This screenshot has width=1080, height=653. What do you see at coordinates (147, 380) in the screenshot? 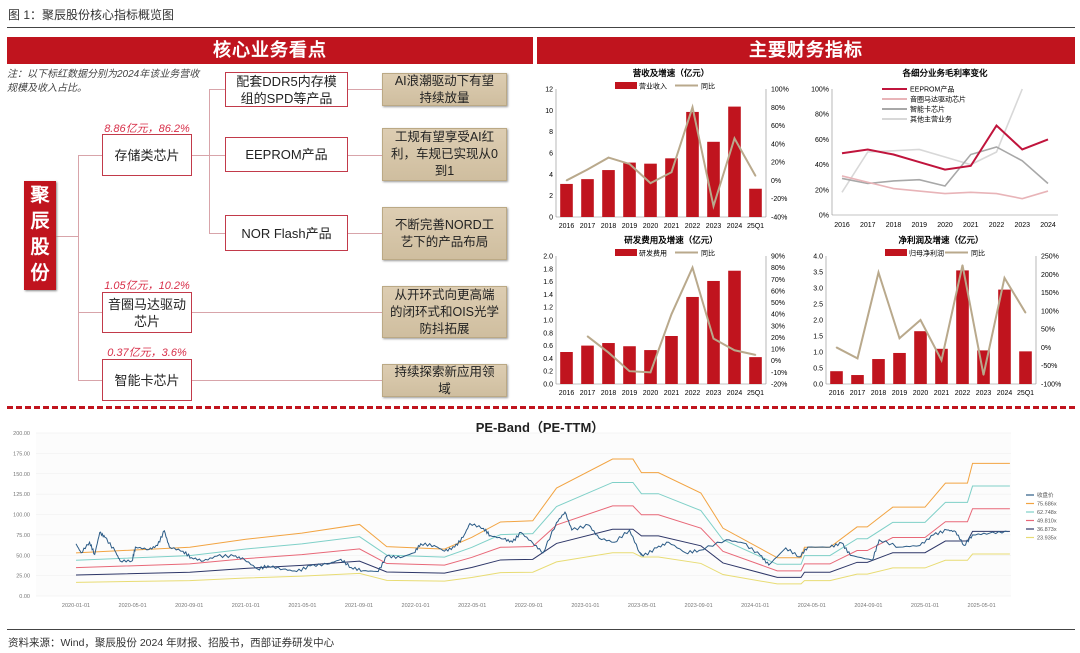
I see `segment-smartcard-chips: 智能卡芯片` at bounding box center [147, 380].